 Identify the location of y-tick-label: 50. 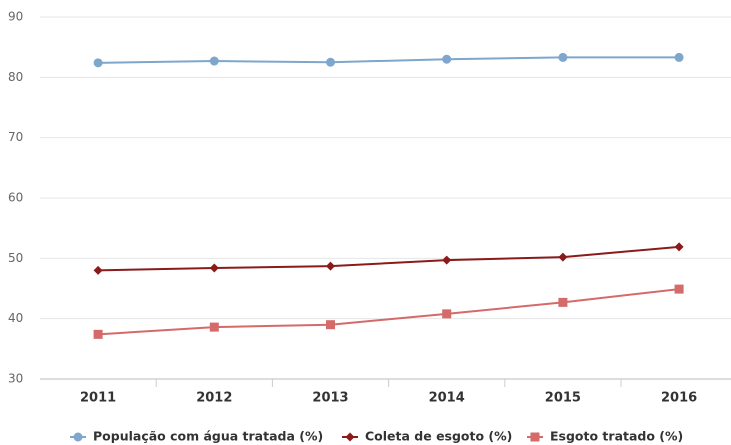
(15, 258).